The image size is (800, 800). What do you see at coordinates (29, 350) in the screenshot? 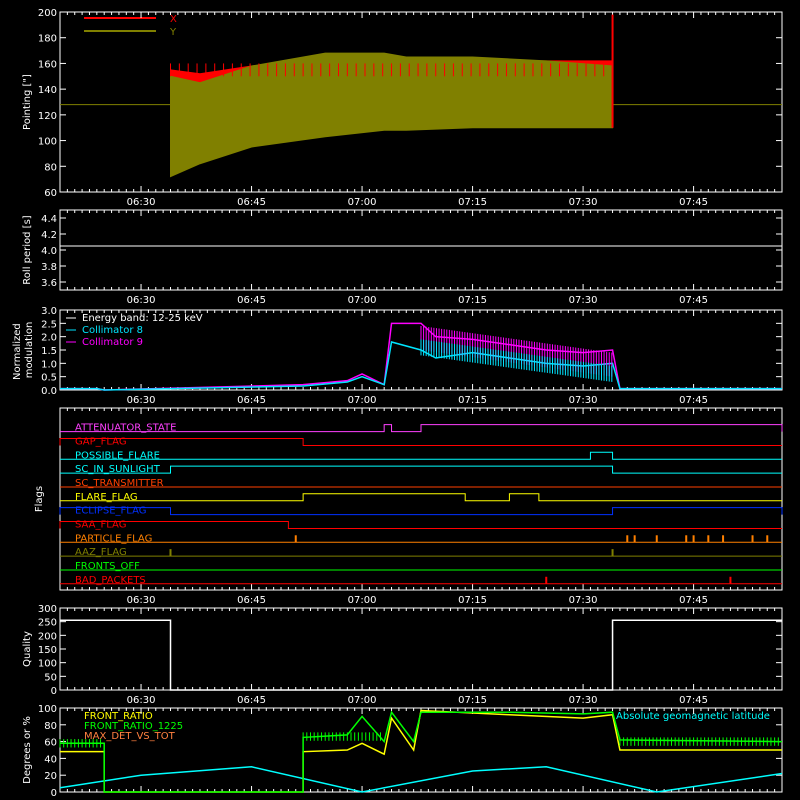
I see `modulation-ylabel-line2: modulation` at bounding box center [29, 350].